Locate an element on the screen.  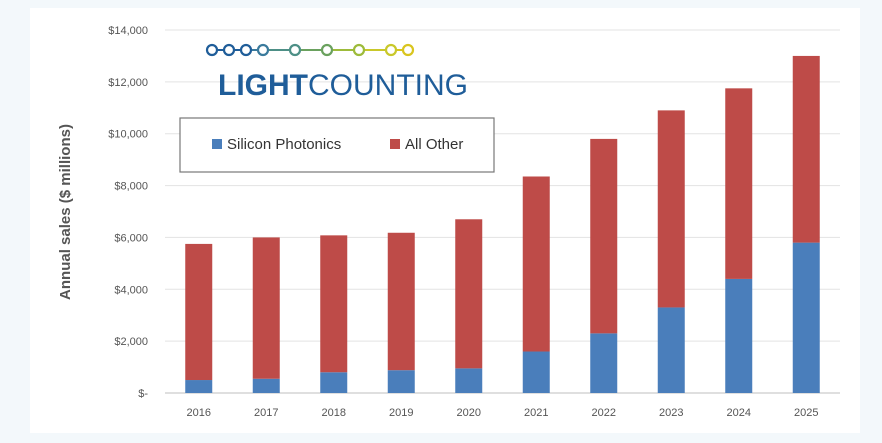
legend-box is located at coordinates (337, 145).